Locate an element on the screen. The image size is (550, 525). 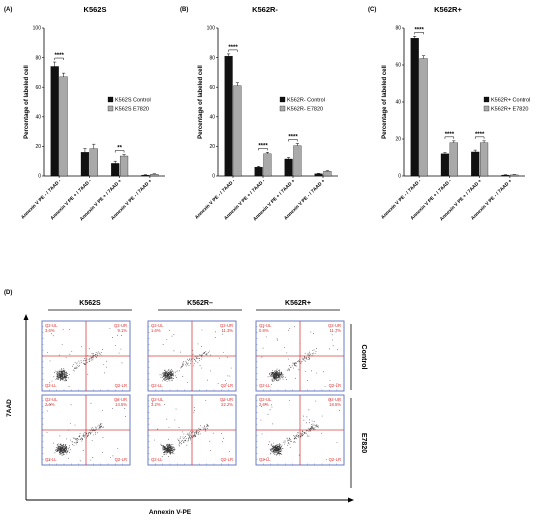
chart-title-k562r-minus: K562R- is located at coordinates (265, 9).